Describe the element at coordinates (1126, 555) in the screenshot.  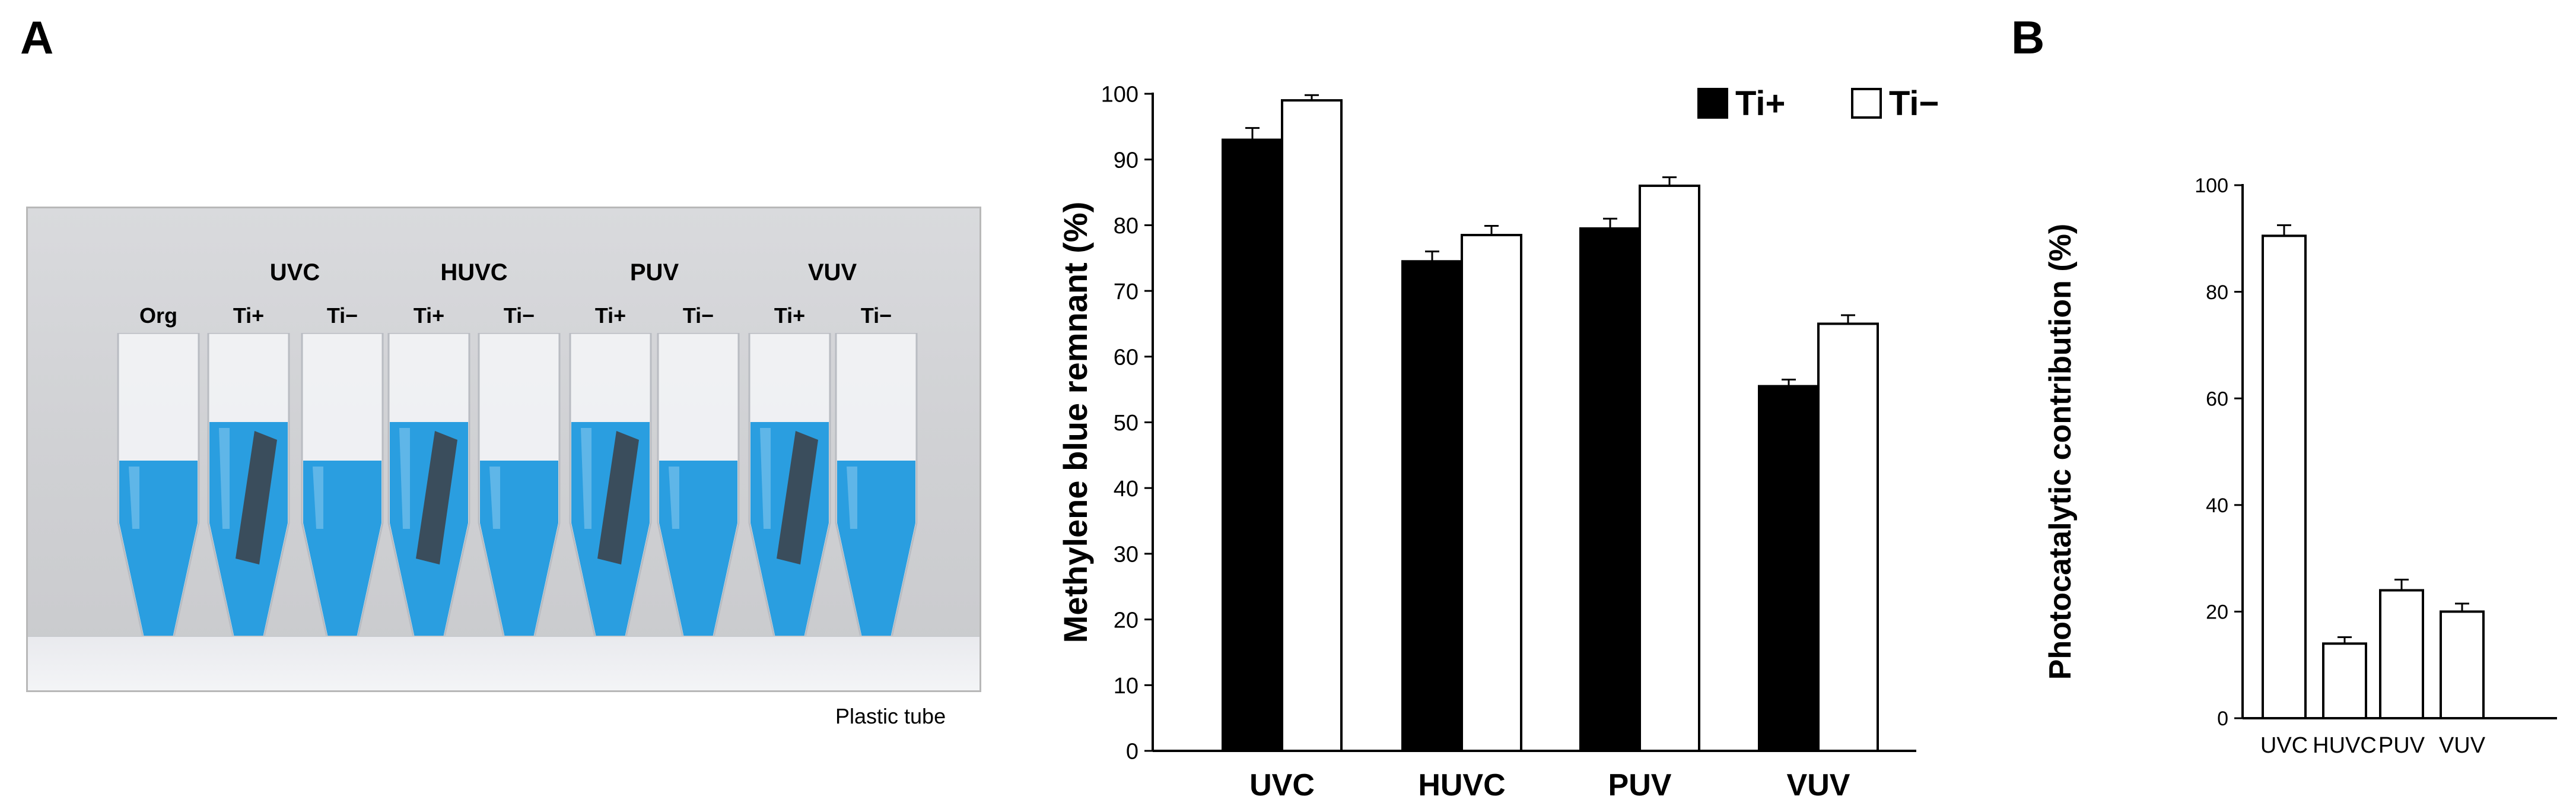
I see `y-tick-label: 30` at that location.